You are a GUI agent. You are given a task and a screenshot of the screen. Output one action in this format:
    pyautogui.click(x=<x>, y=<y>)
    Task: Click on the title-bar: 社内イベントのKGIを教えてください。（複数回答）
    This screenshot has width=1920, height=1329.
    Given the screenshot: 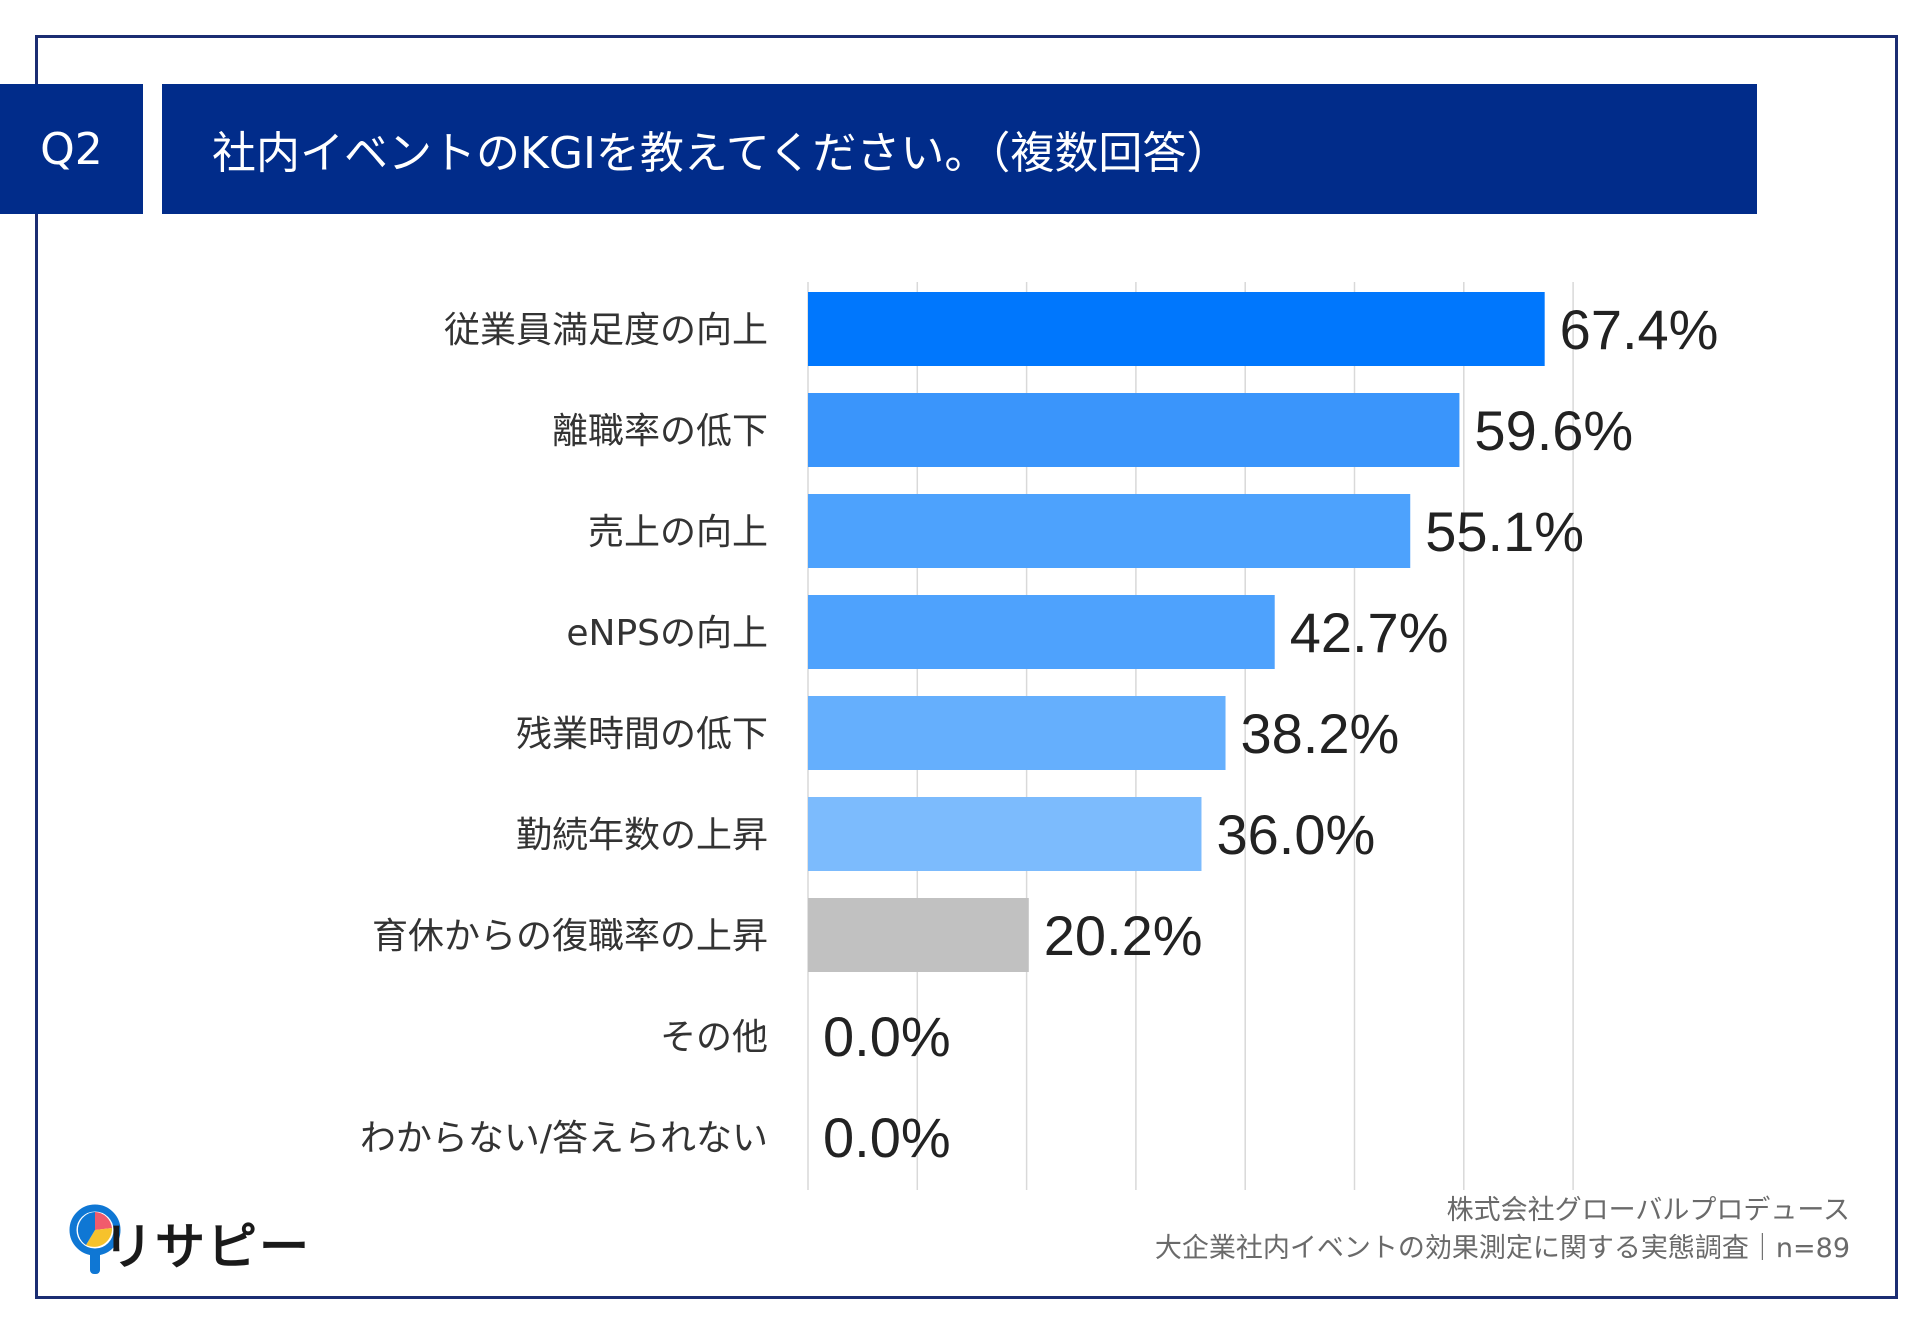 What is the action you would take?
    pyautogui.click(x=959, y=149)
    